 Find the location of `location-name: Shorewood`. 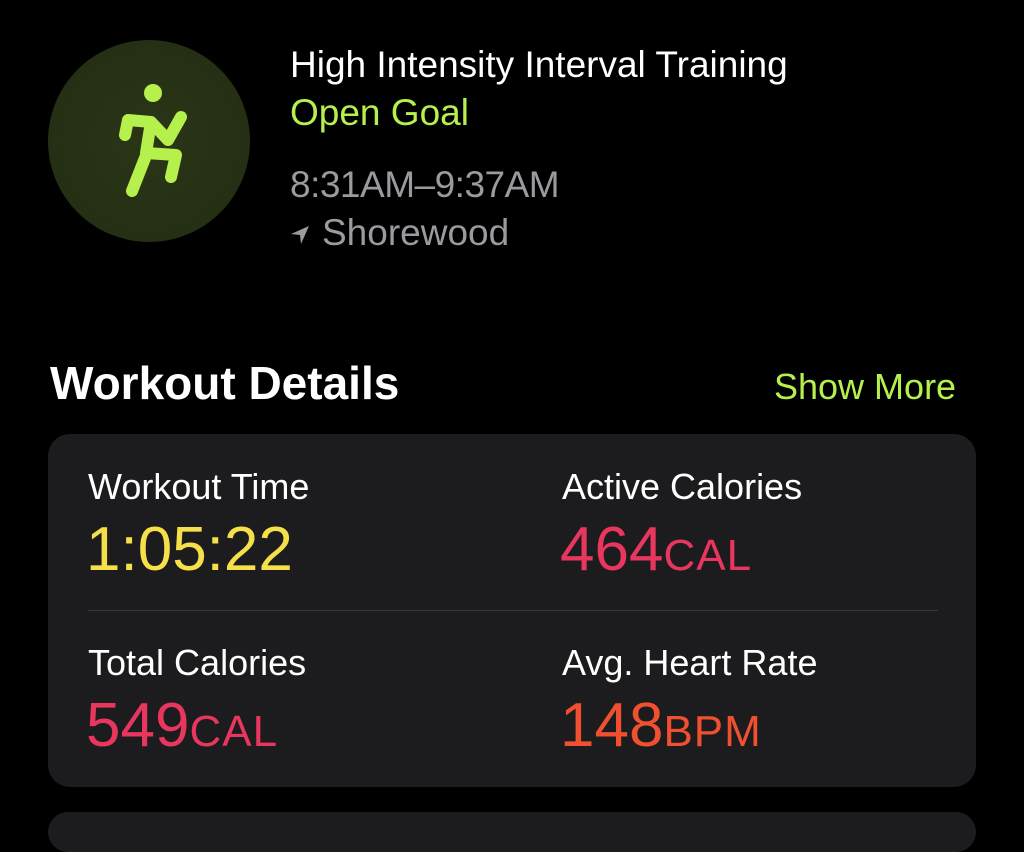

location-name: Shorewood is located at coordinates (416, 232).